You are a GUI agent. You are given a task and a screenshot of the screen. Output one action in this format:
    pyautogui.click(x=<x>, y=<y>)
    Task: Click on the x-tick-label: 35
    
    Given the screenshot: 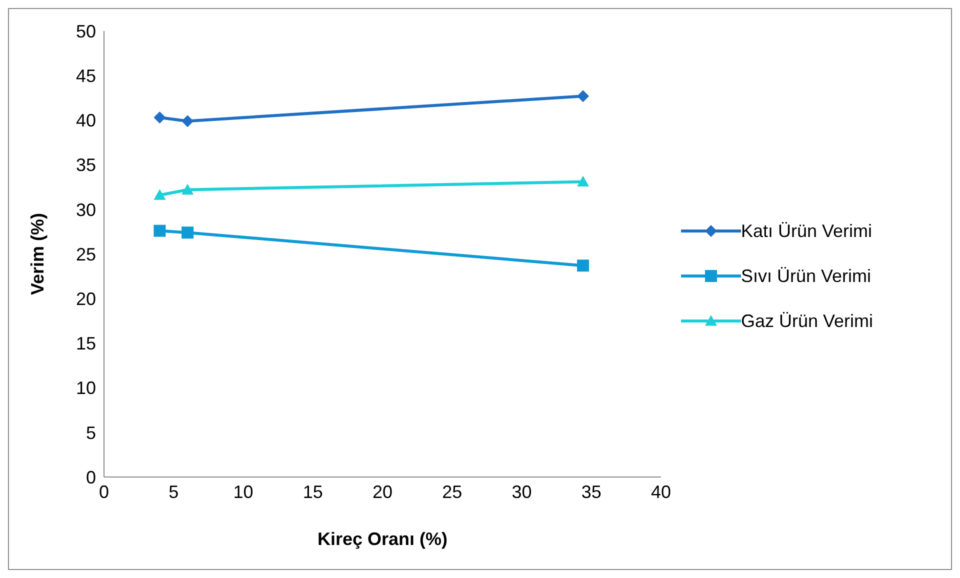 What is the action you would take?
    pyautogui.click(x=591, y=492)
    